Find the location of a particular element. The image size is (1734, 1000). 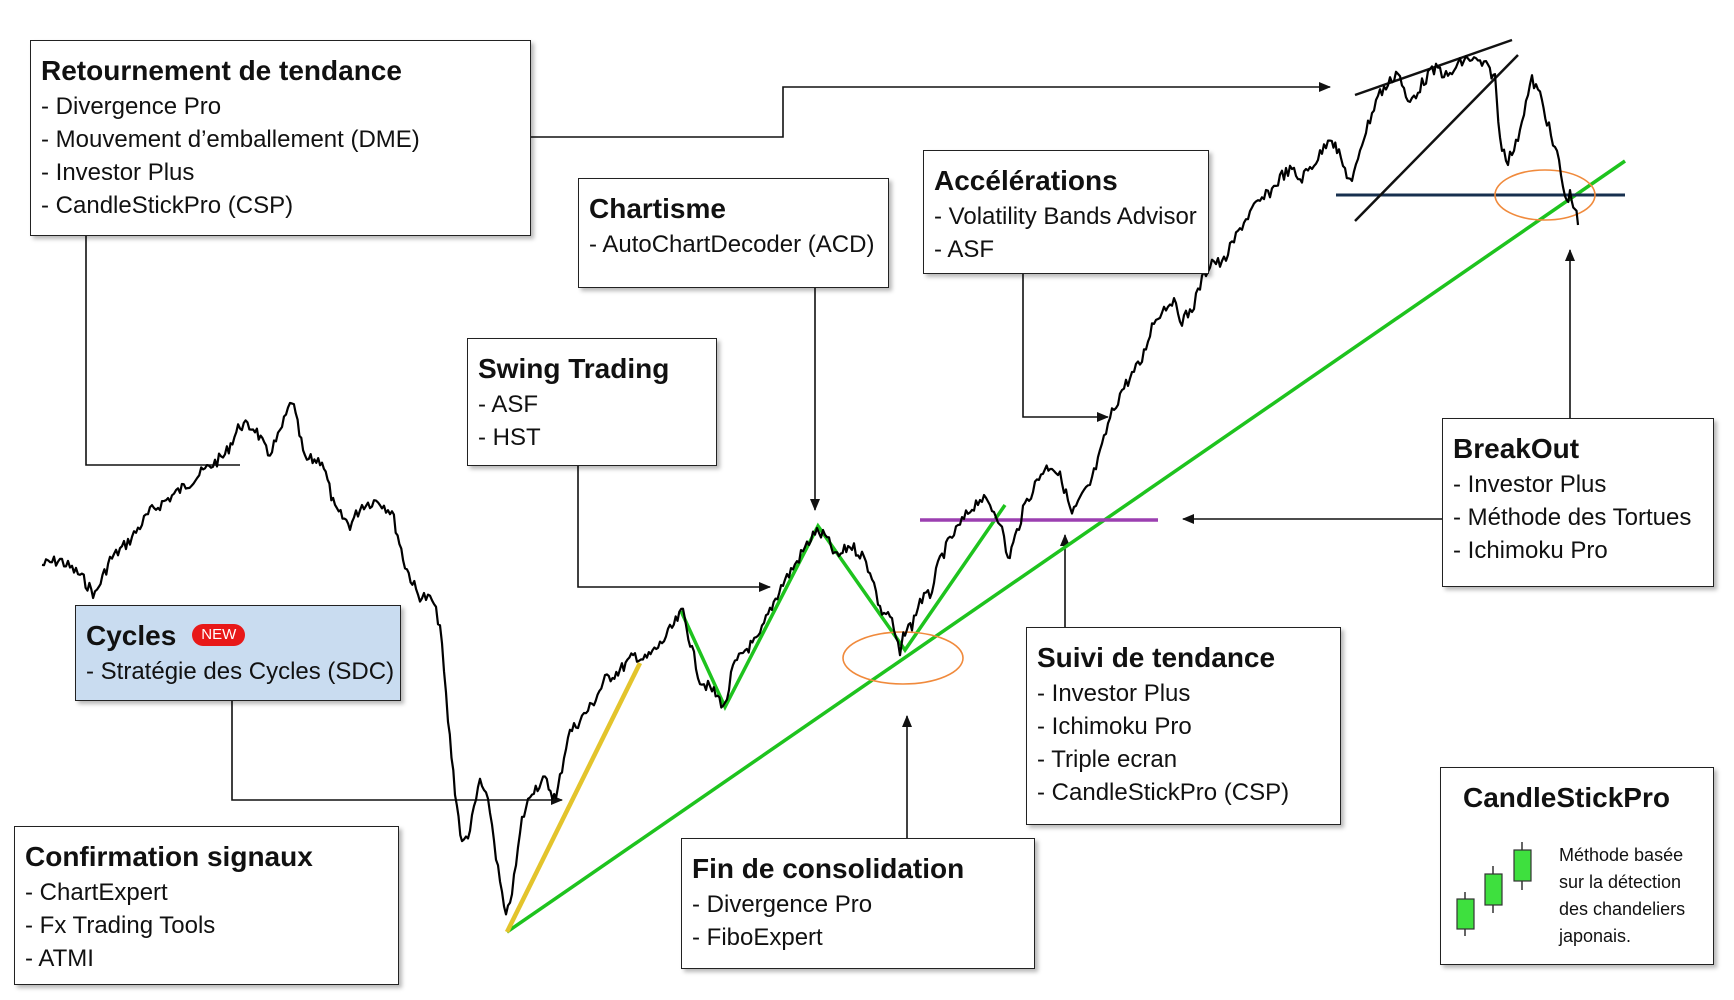

box-swing-trading: Swing Trading - ASF - HST is located at coordinates (592, 402).